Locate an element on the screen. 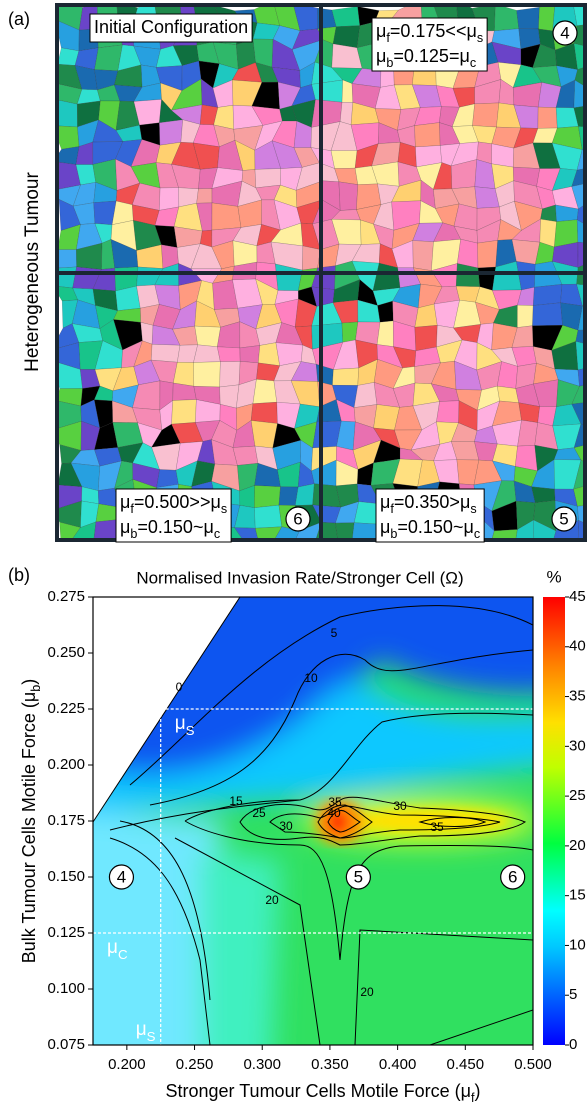 The height and width of the screenshot is (1104, 588). text-part: =0.175<<μ is located at coordinates (433, 31).